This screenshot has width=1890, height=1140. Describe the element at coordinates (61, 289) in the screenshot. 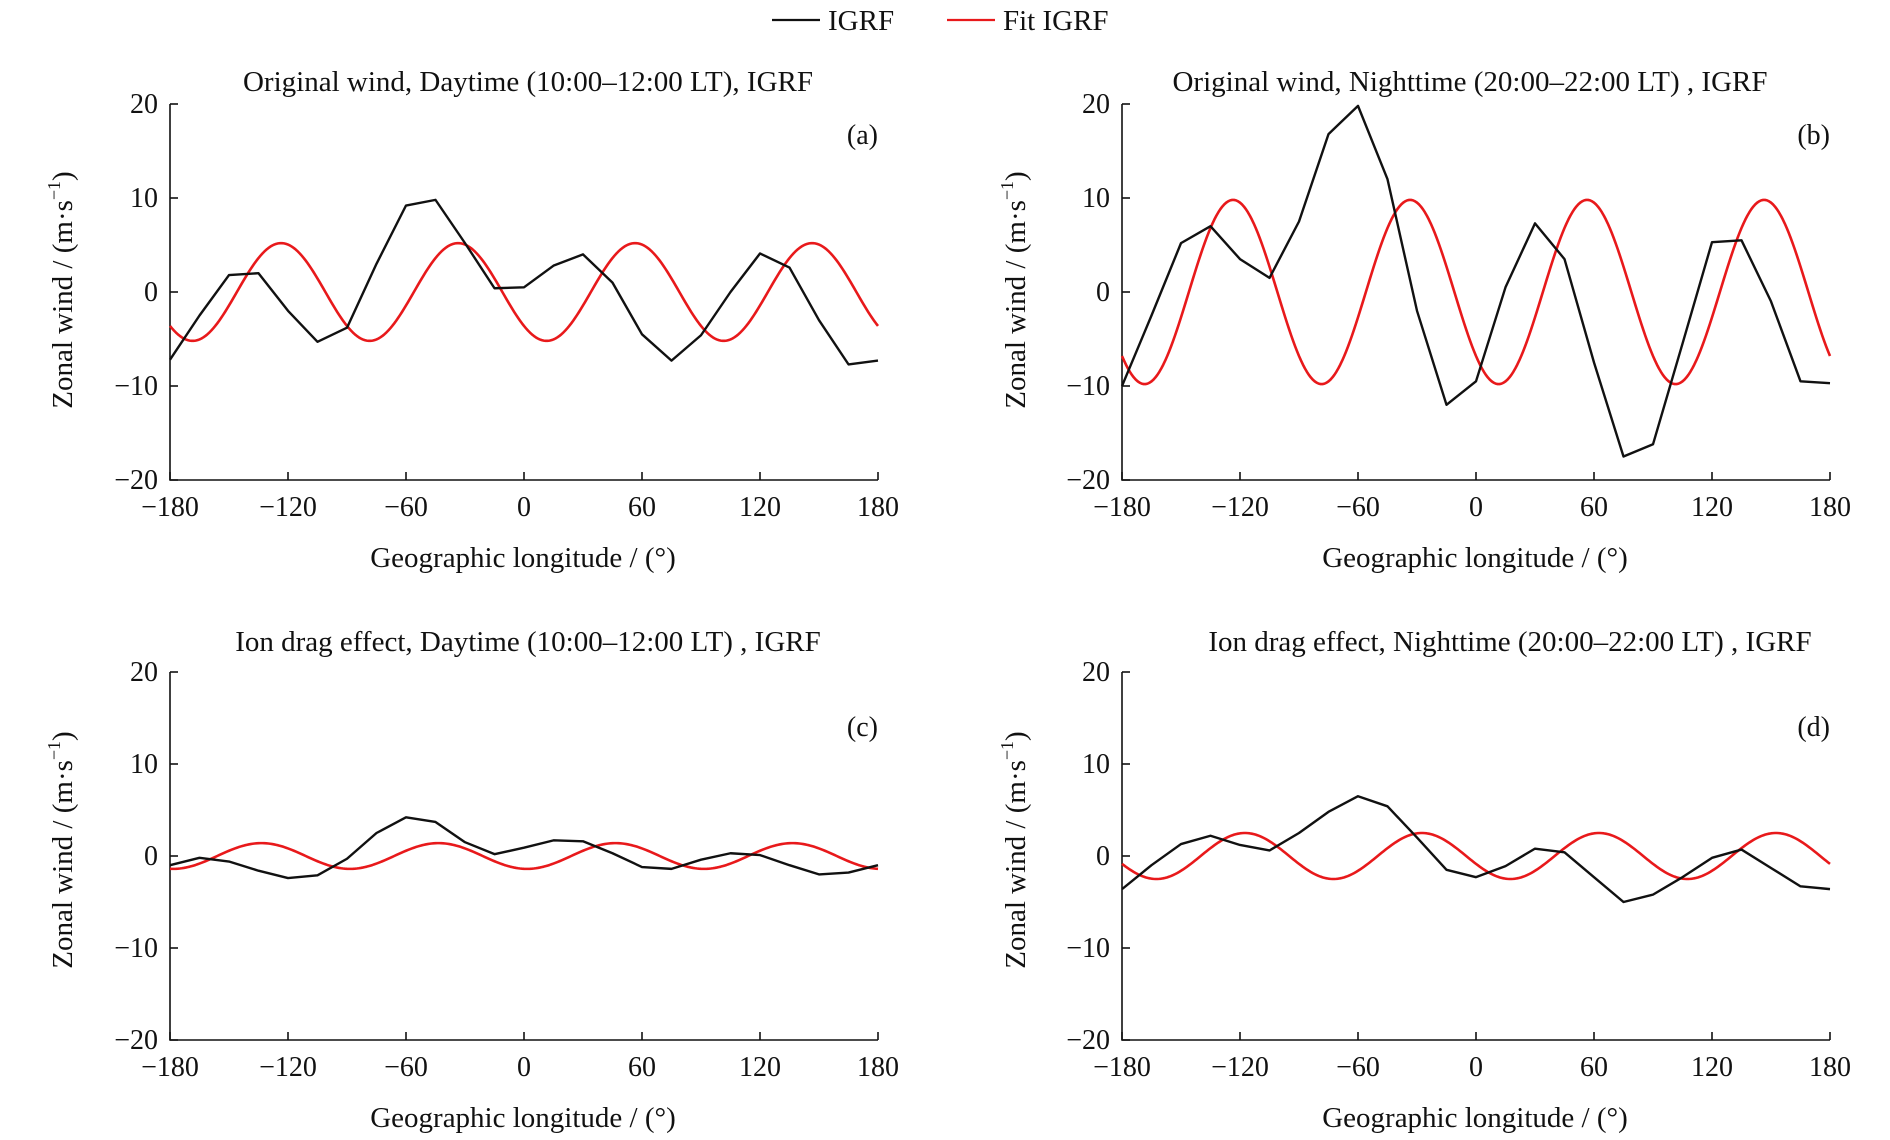

I see `panel-a-ylabel: Zonal wind / (m·s−1)` at that location.